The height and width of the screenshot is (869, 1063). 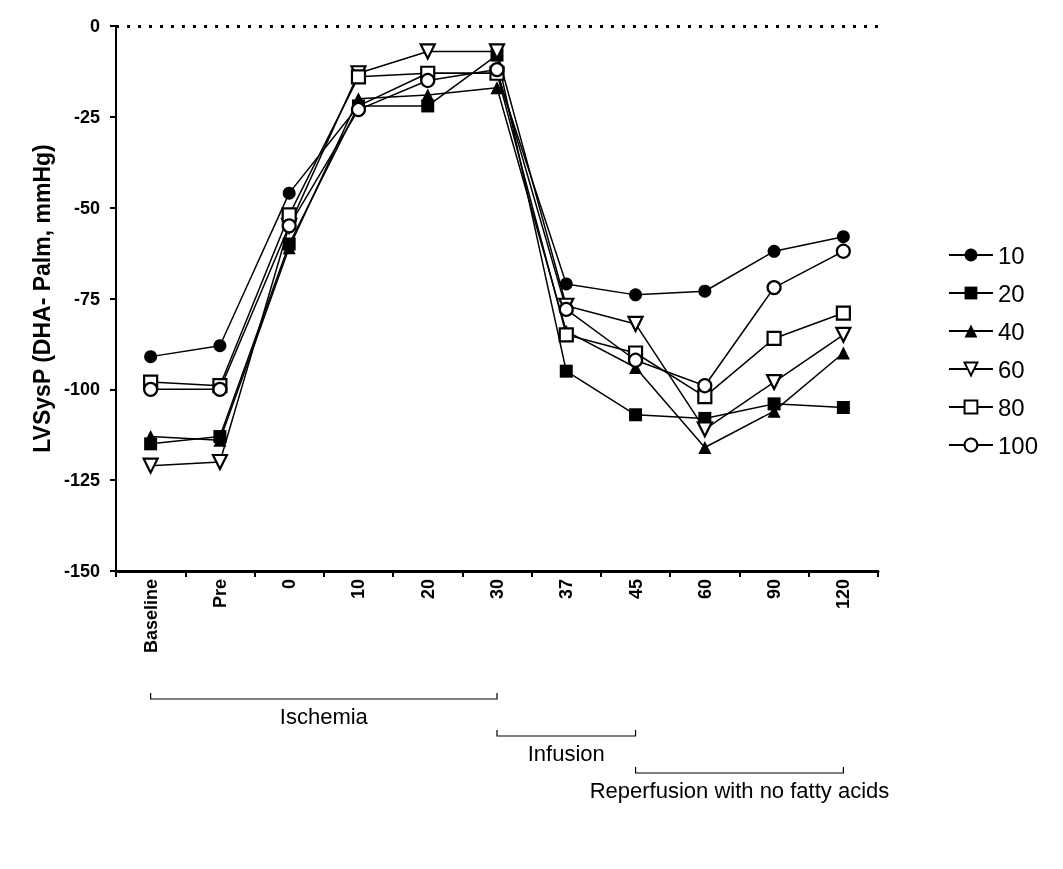 I want to click on text: Reperfusion with no fatty acids, so click(x=739, y=790).